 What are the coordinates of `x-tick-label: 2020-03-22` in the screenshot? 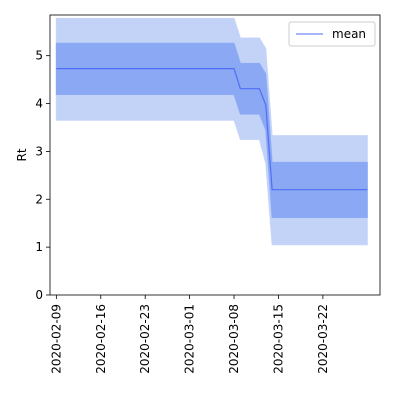 It's located at (323, 339).